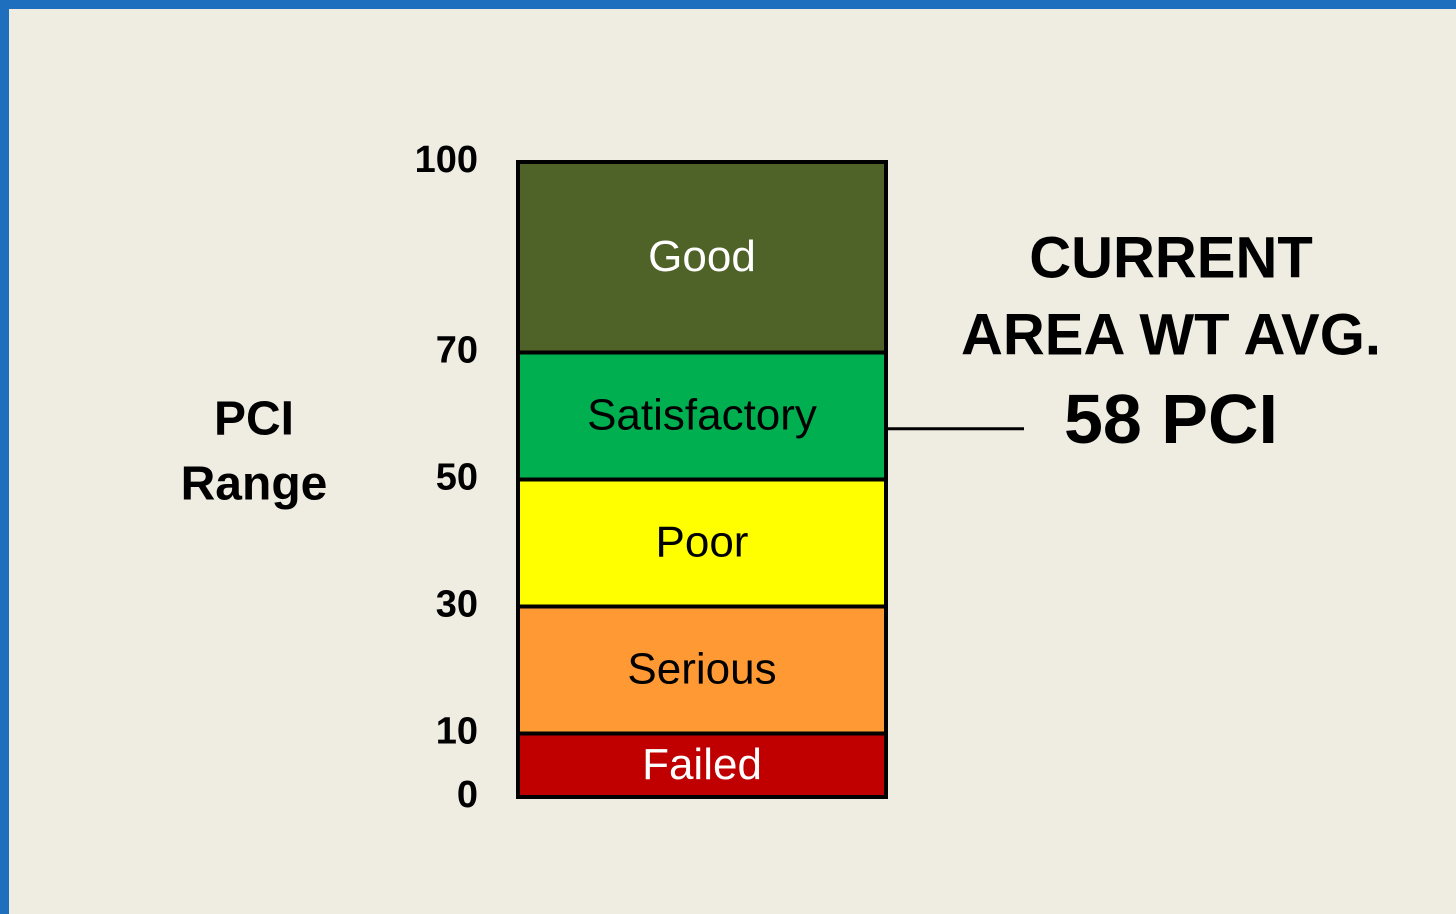  What do you see at coordinates (702, 764) in the screenshot?
I see `segment-label: Failed` at bounding box center [702, 764].